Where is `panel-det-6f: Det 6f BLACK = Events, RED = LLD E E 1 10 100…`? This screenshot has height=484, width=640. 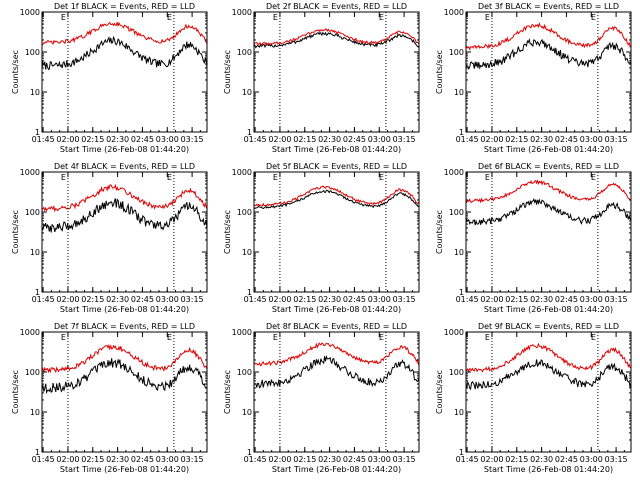 panel-det-6f: Det 6f BLACK = Events, RED = LLD E E 1 10 100… is located at coordinates (533, 238).